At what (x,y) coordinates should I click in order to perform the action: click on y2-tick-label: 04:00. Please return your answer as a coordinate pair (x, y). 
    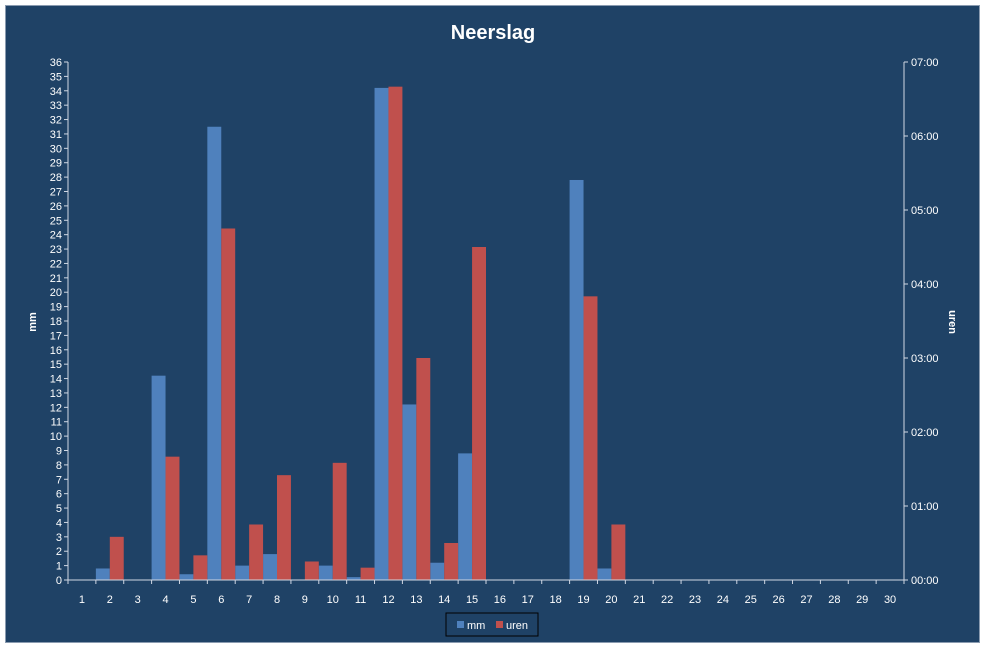
    Looking at the image, I should click on (925, 285).